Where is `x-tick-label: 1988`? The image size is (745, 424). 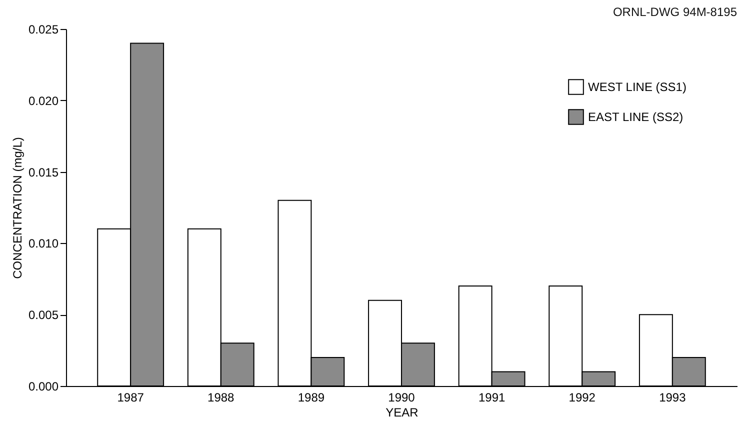
x-tick-label: 1988 is located at coordinates (221, 397).